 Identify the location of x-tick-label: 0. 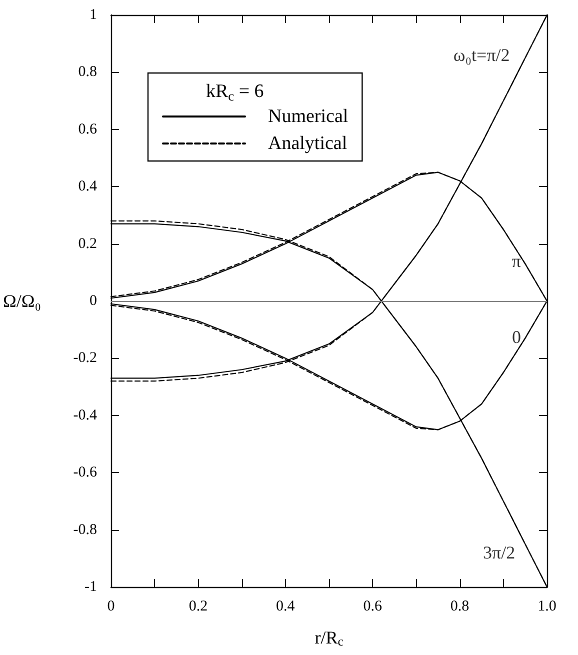
(111, 606).